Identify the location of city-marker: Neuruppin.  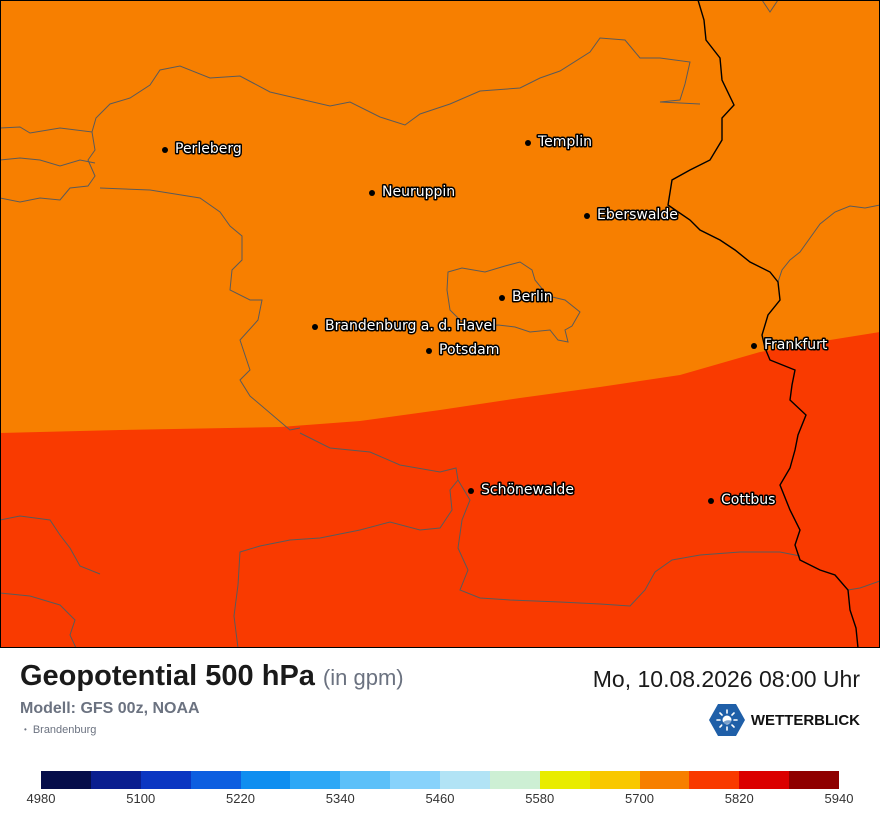
(413, 192).